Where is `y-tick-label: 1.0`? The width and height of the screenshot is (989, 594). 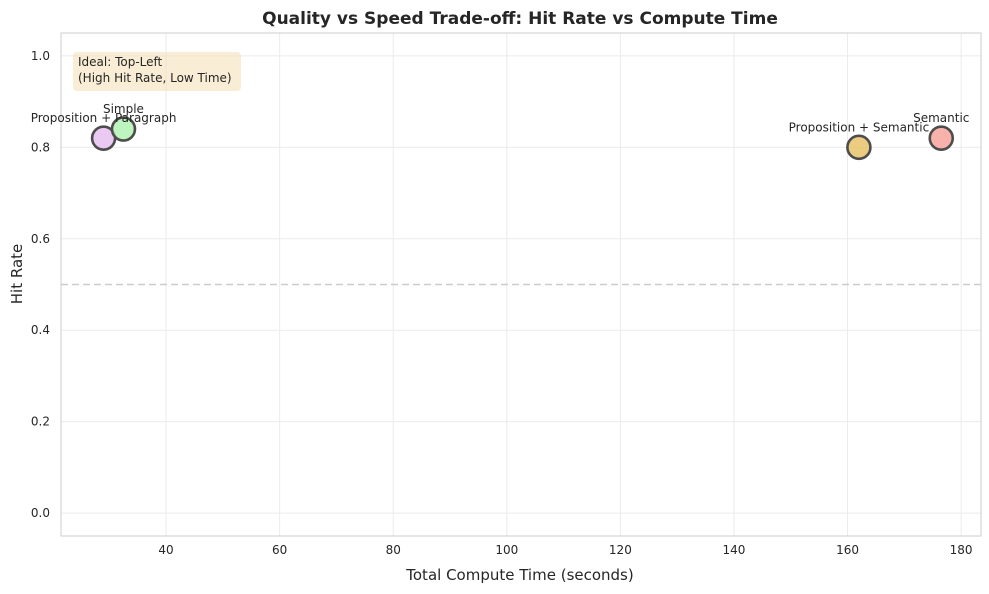
y-tick-label: 1.0 is located at coordinates (40, 56).